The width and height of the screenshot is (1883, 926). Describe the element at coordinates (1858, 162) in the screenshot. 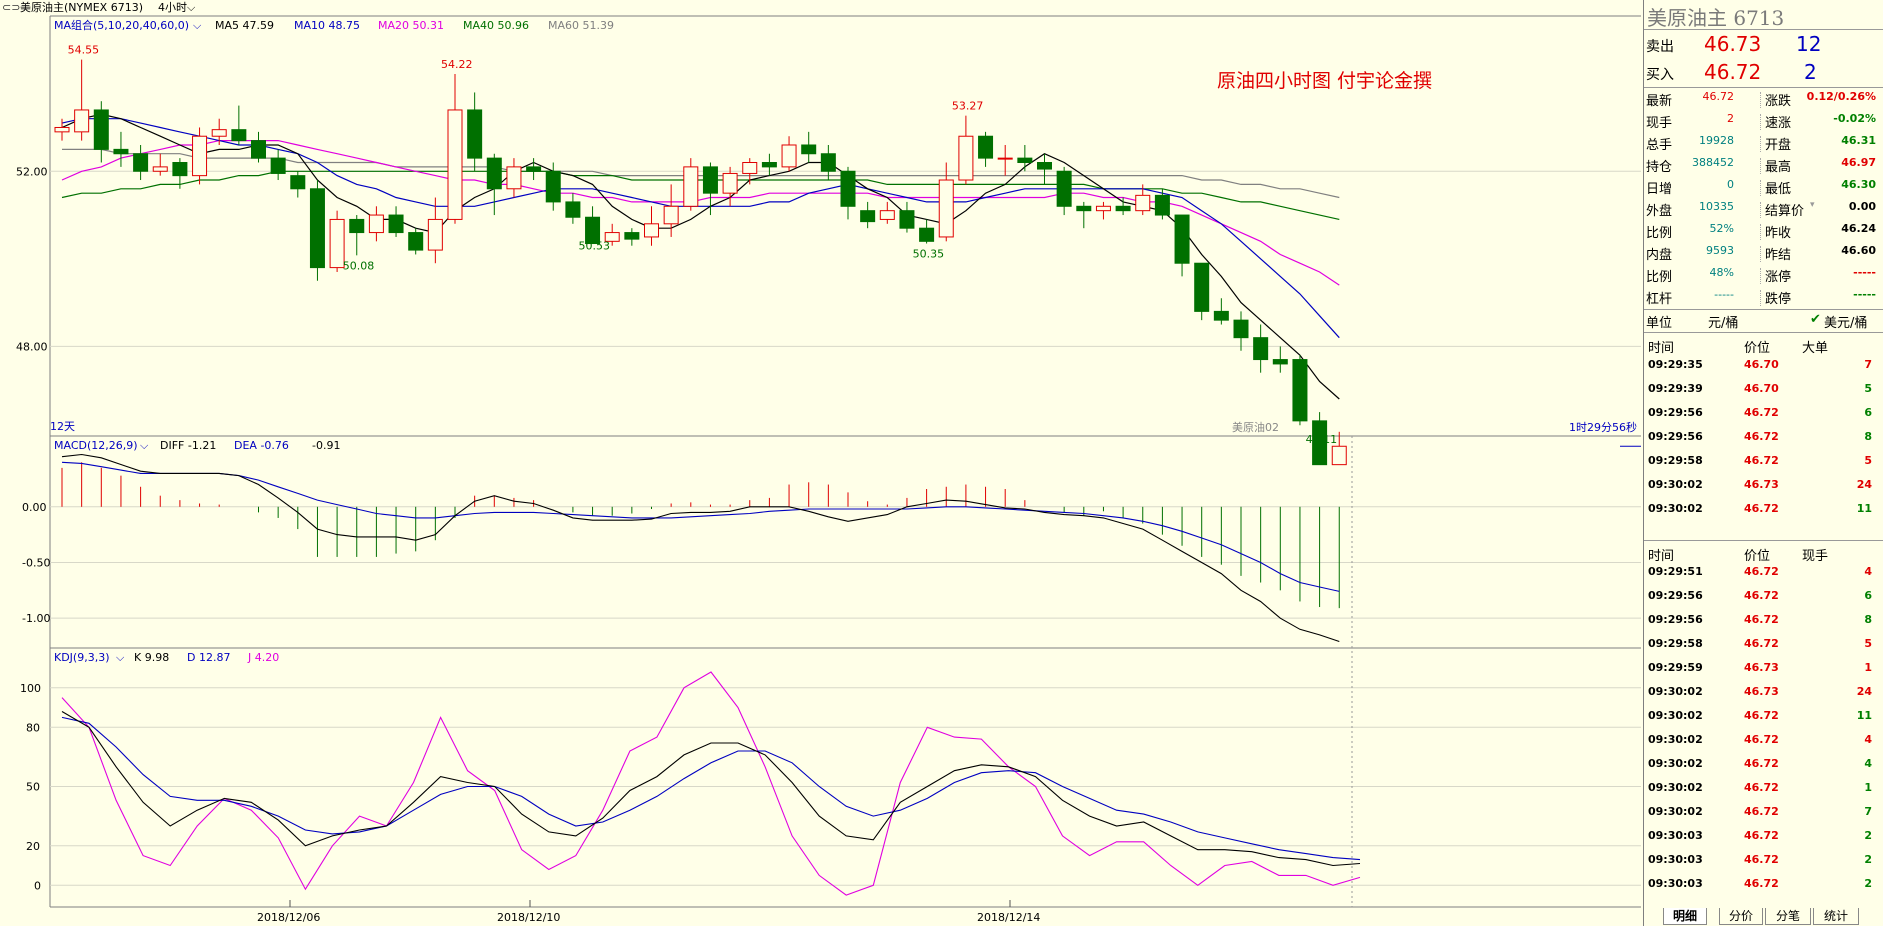

I see `quote-value: 46.97` at that location.